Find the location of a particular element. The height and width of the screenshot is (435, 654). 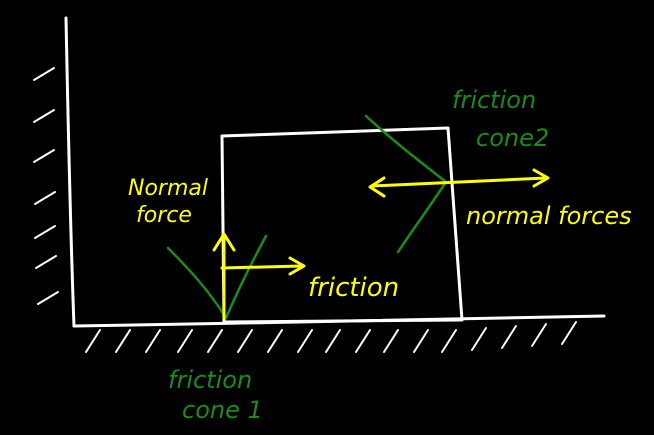

normal-forces-label: normal forces is located at coordinates (549, 216).